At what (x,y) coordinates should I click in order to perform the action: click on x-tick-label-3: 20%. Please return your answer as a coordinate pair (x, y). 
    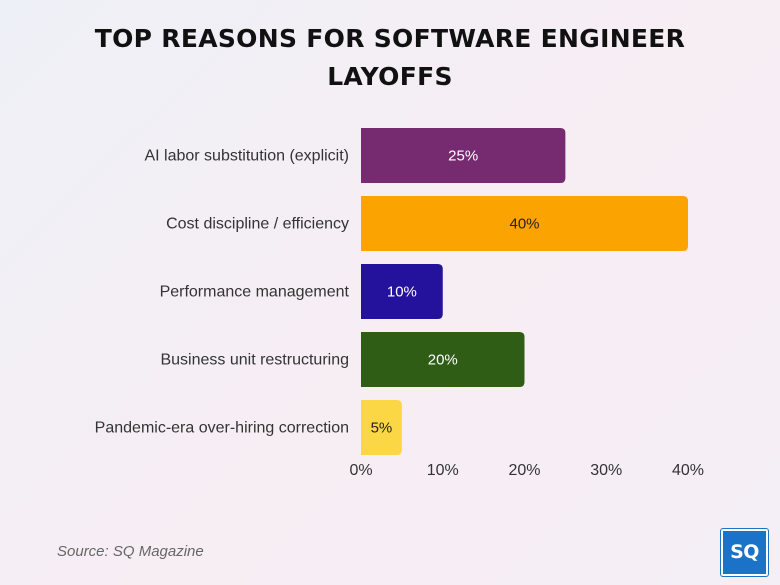
    Looking at the image, I should click on (524, 470).